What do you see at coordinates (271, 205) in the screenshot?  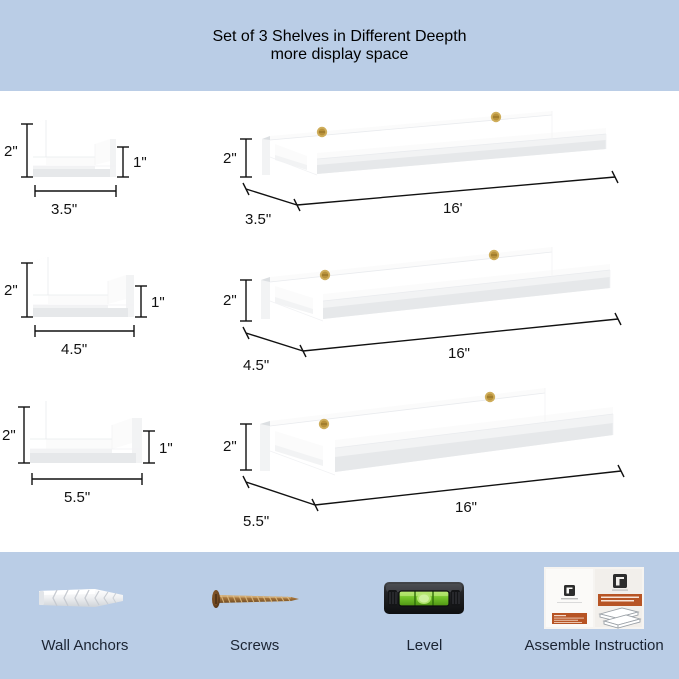 I see `dim-depth-small-3d: 3.5"` at bounding box center [271, 205].